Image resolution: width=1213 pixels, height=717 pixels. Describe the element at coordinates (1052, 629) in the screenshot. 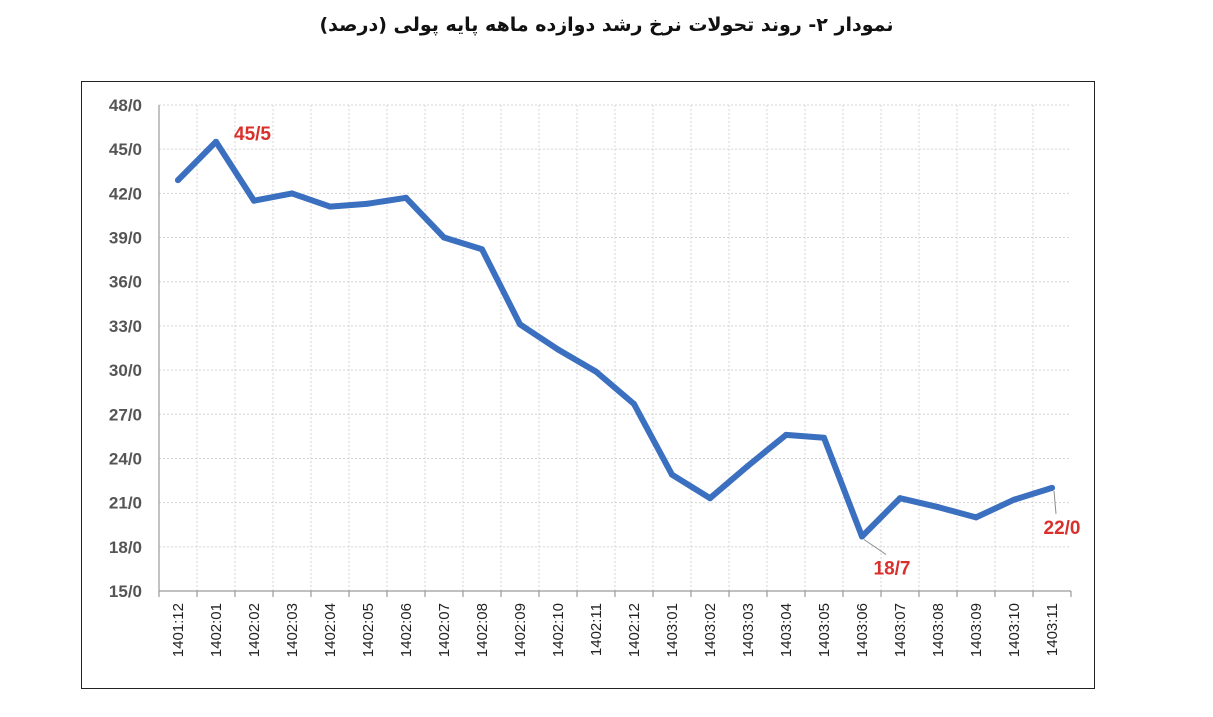

I see `x-tick-label: 1403:11` at that location.